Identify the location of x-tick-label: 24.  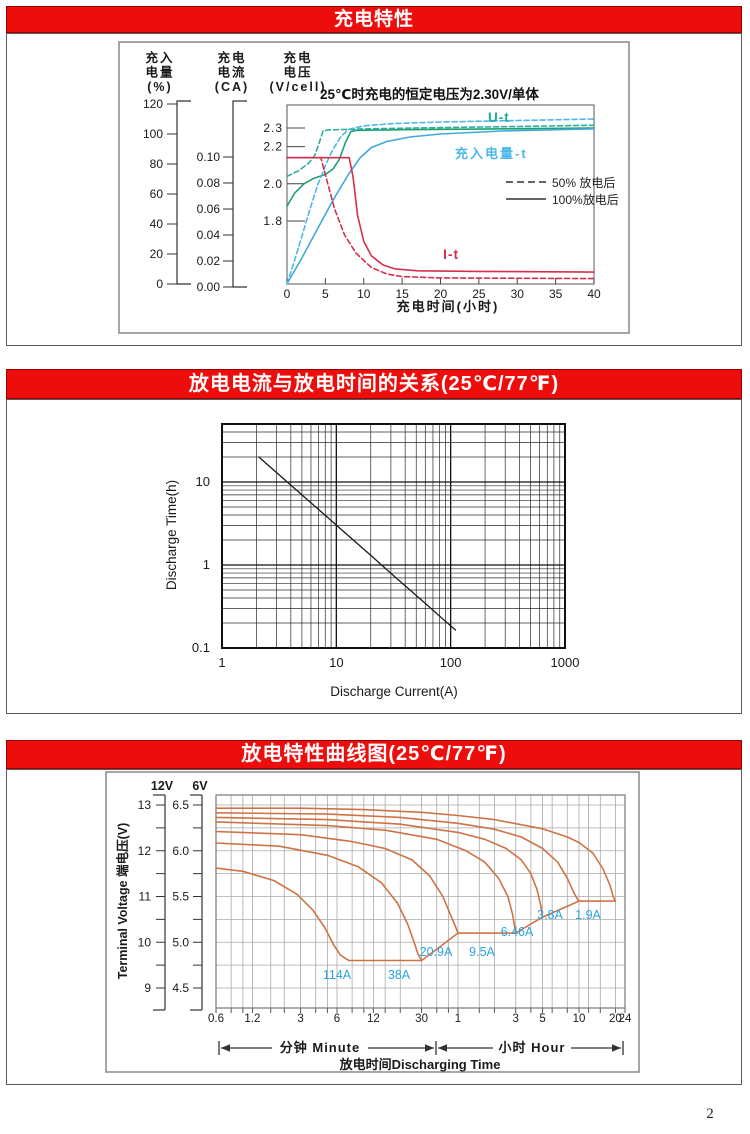
(625, 1019).